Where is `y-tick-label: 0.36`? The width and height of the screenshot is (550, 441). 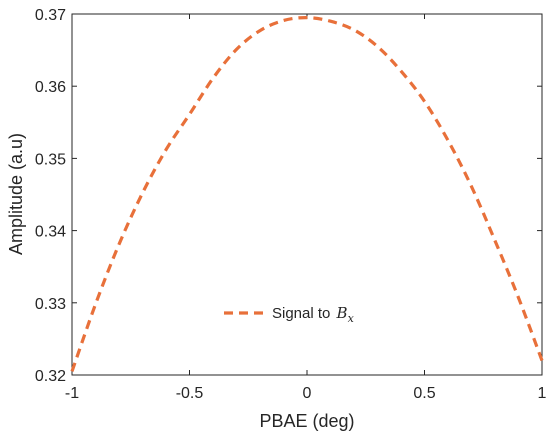
y-tick-label: 0.36 is located at coordinates (50, 87).